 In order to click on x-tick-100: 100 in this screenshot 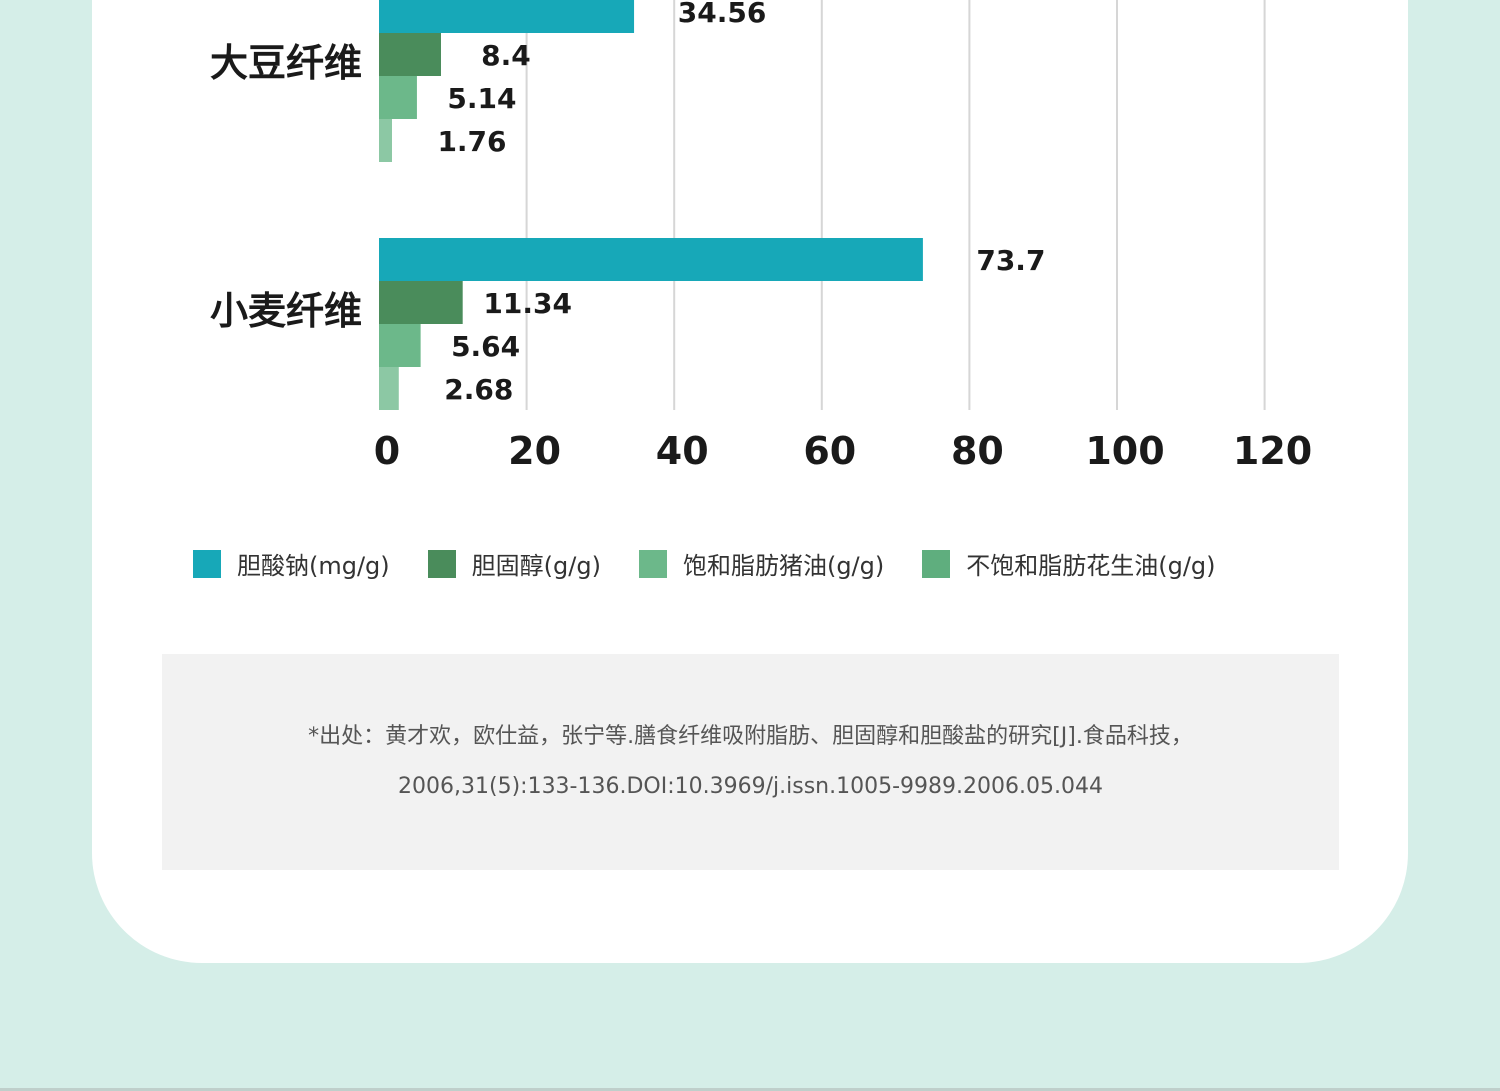, I will do `click(1124, 451)`.